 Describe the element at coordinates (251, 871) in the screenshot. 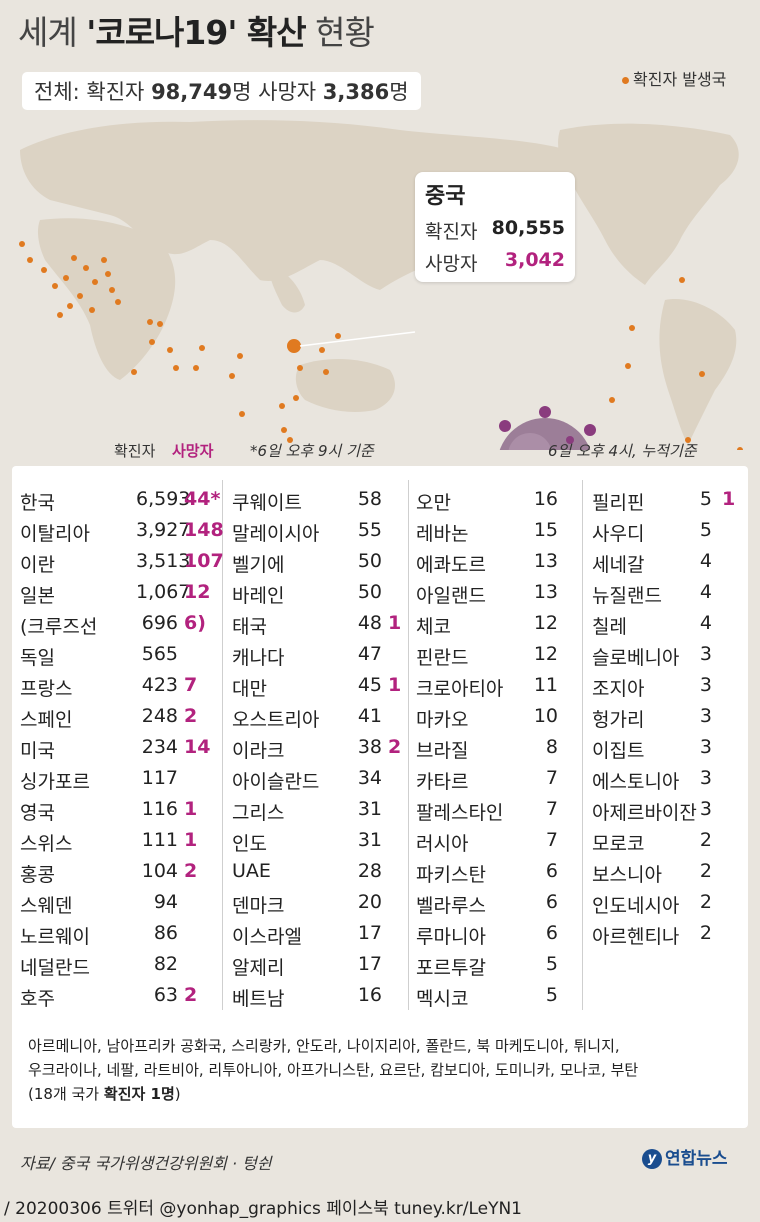

I see `table-cell-country: UAE` at that location.